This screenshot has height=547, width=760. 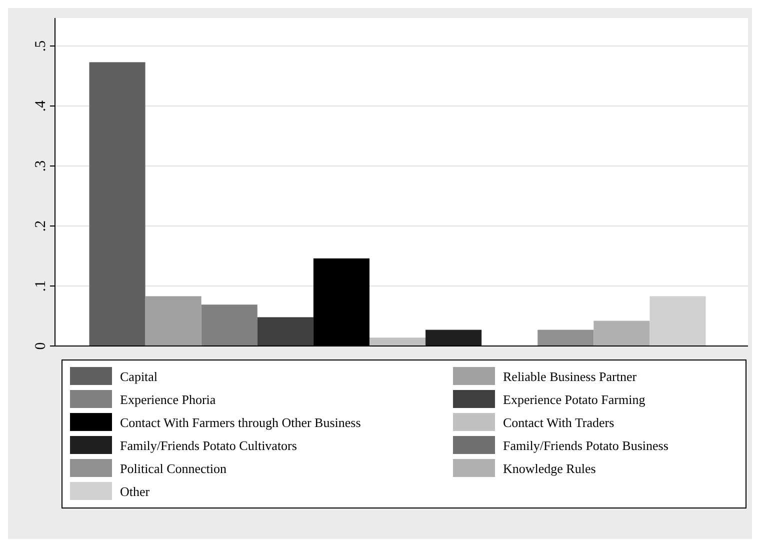 I want to click on legend-label: Experience Phoria, so click(x=168, y=399).